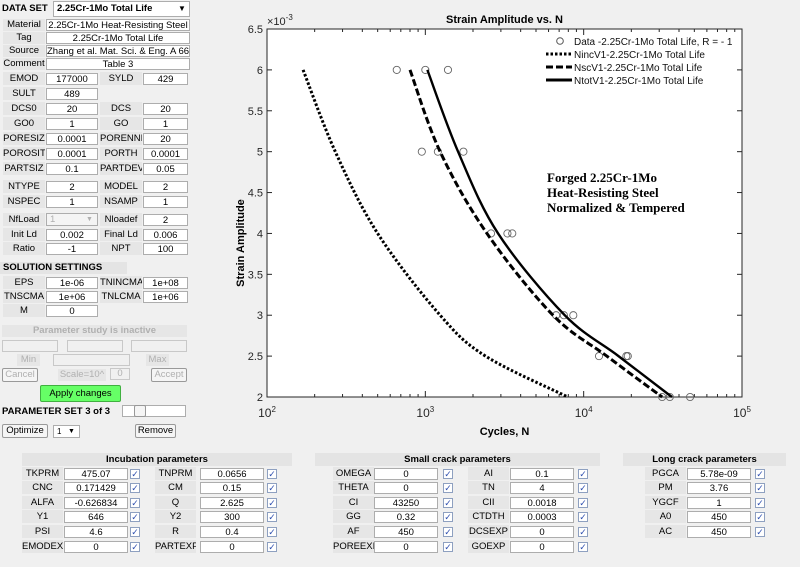  I want to click on param-checkbox-cnc: ✓, so click(135, 488).